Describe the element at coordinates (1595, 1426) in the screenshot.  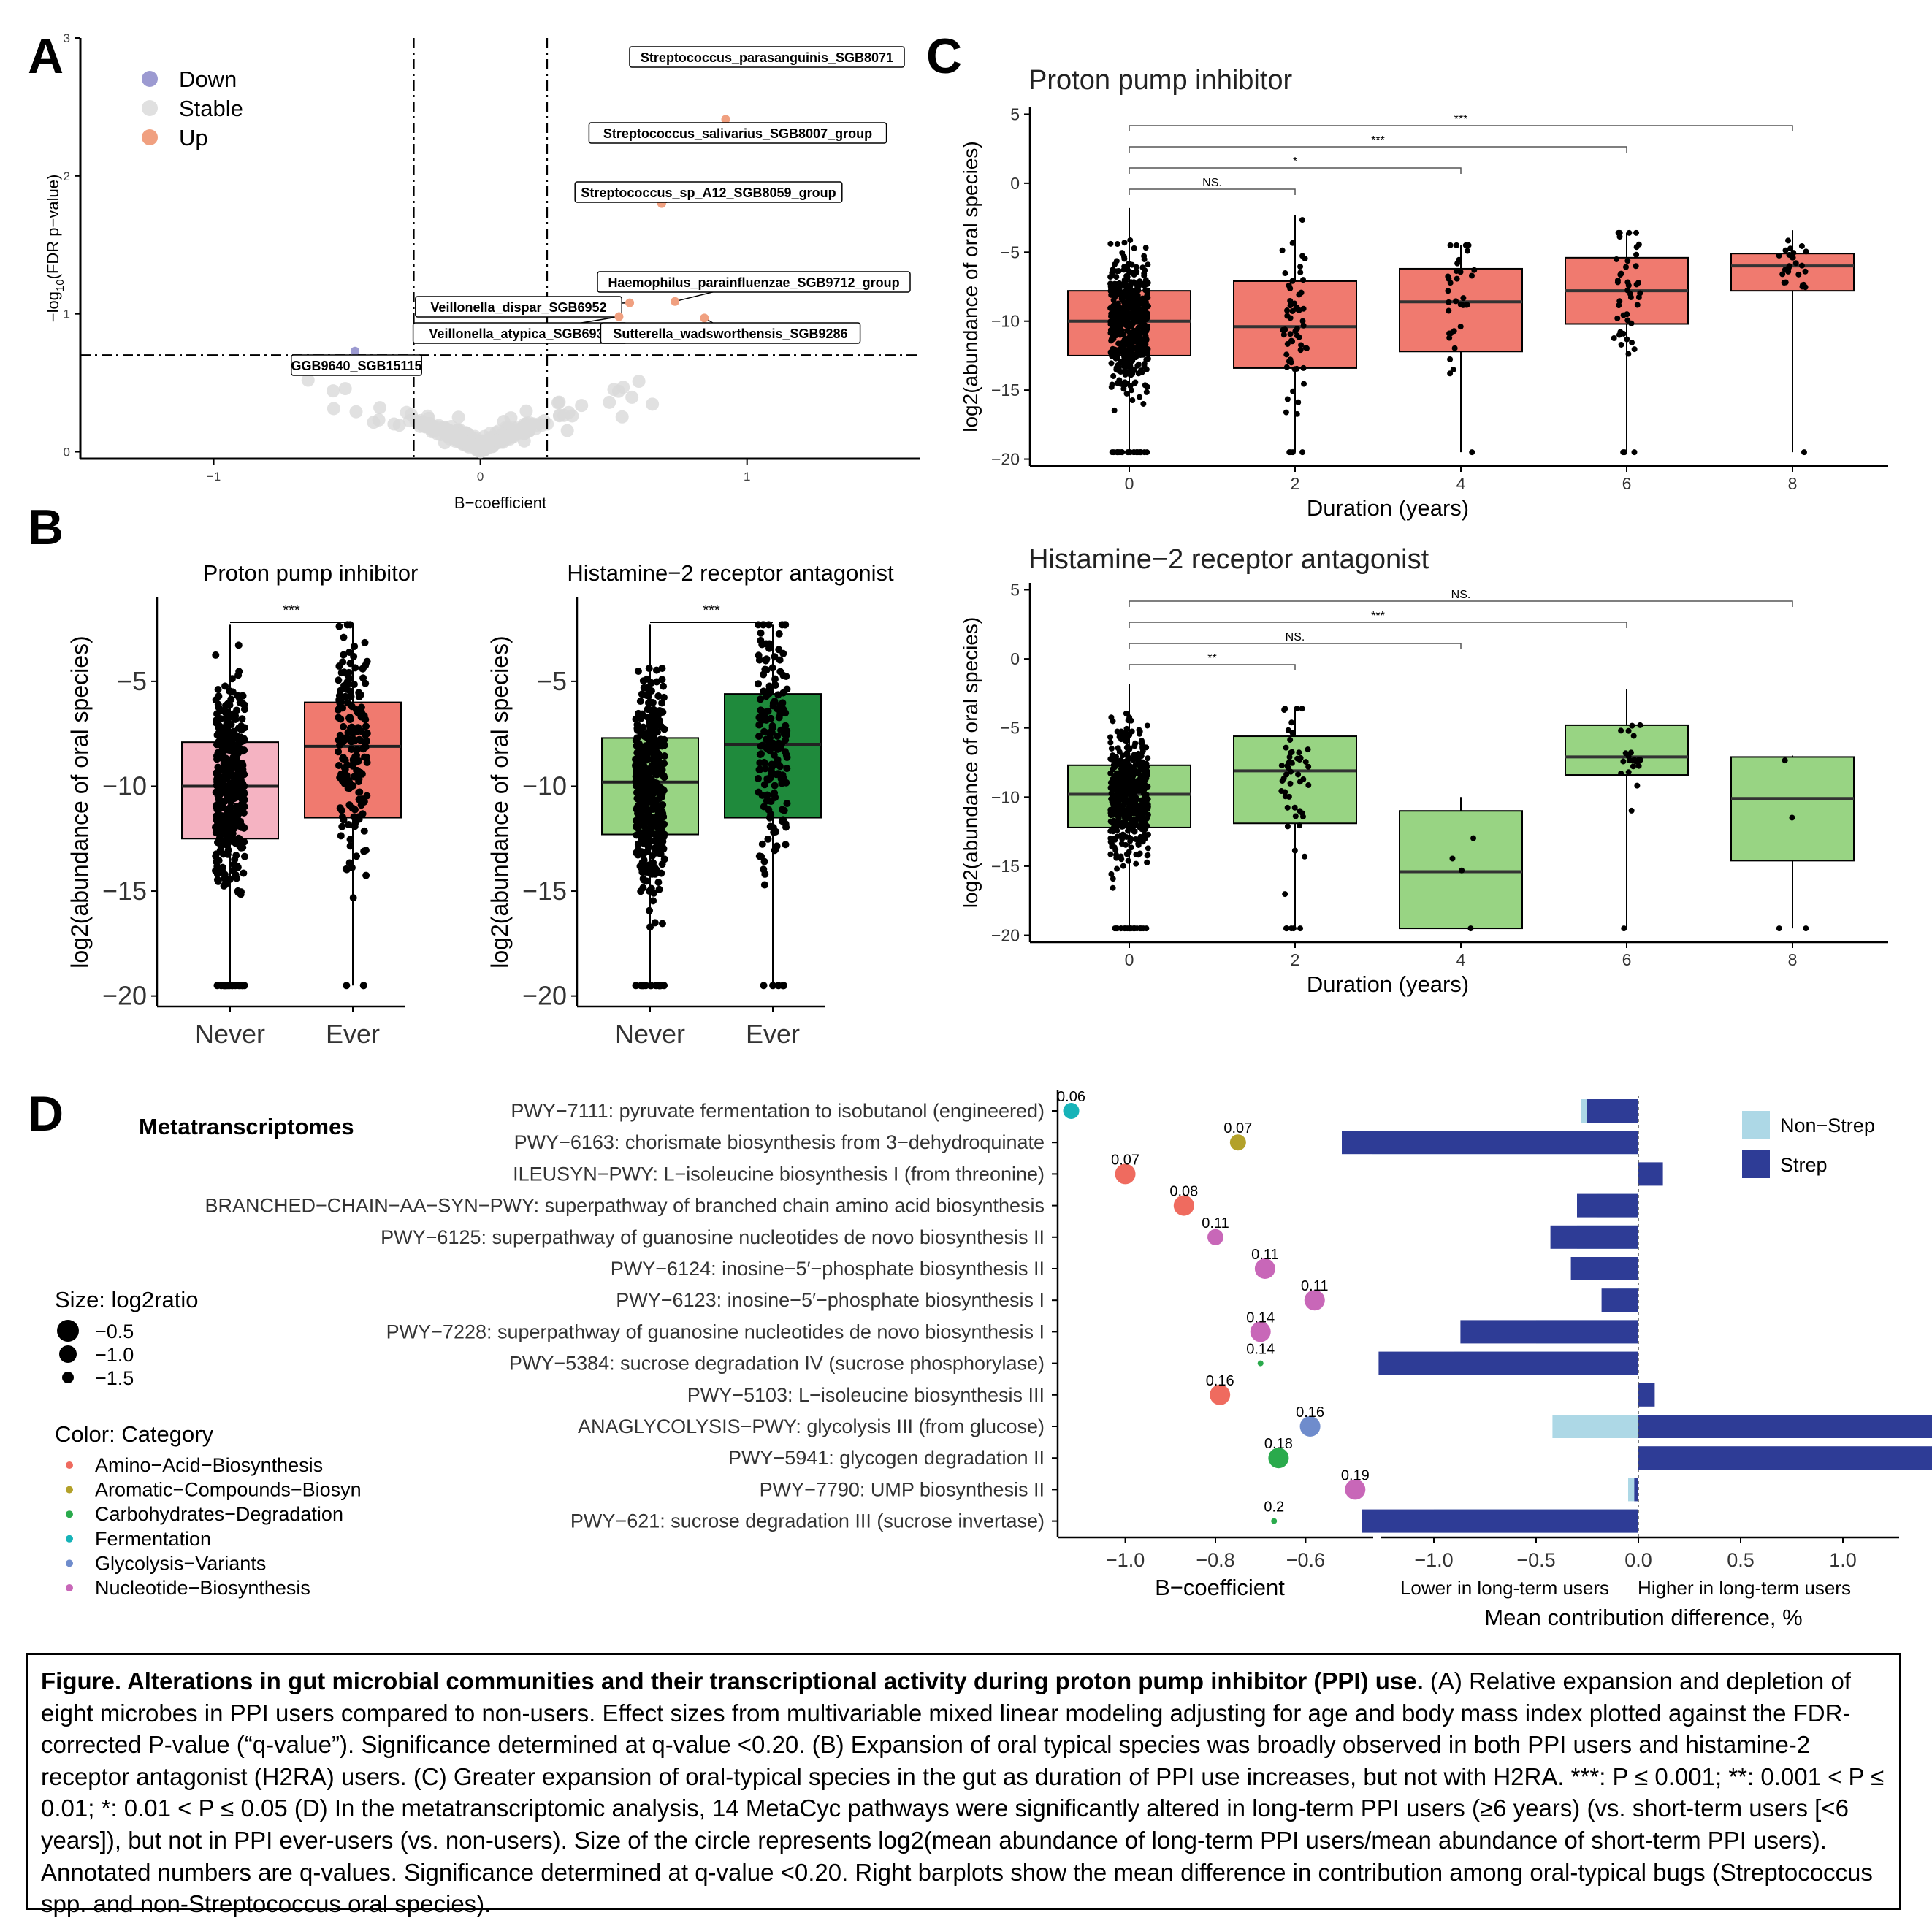
I see `nonstrep-bar` at that location.